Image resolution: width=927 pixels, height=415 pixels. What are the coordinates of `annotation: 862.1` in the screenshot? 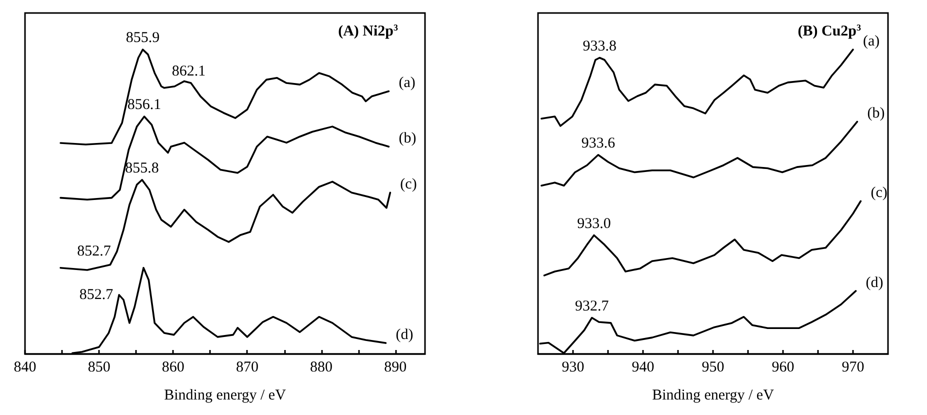 It's located at (189, 72).